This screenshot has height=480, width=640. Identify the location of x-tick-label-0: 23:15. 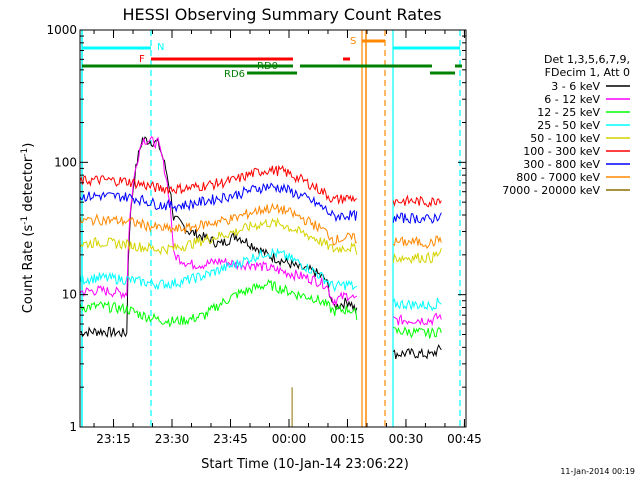
(113, 439).